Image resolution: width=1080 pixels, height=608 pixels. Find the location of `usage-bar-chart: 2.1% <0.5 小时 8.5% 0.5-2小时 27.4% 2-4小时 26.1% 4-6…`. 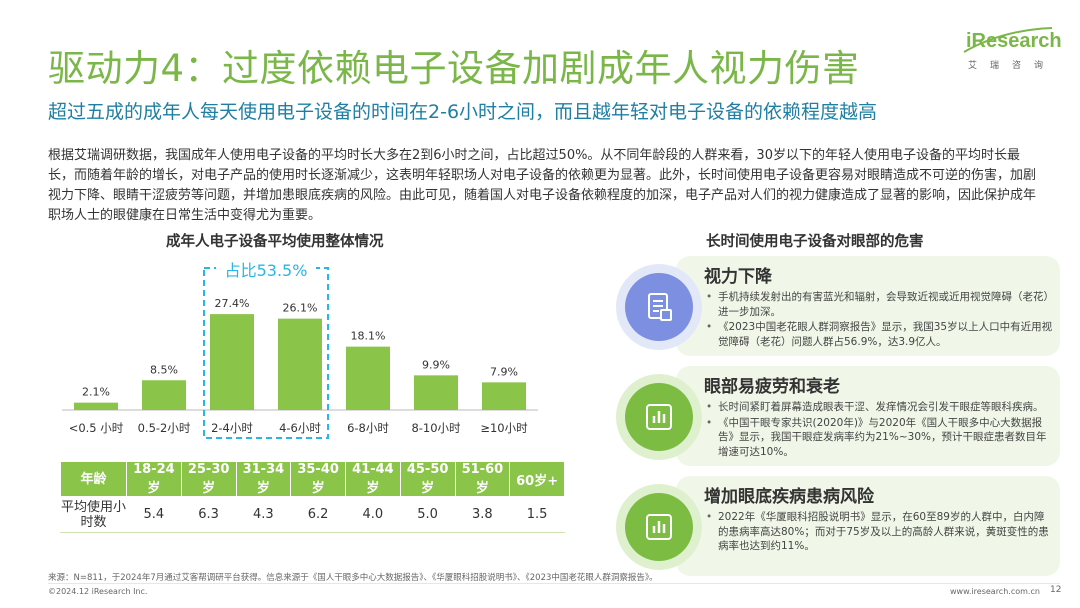

usage-bar-chart: 2.1% <0.5 小时 8.5% 0.5-2小时 27.4% 2-4小时 26.1% 4-6… is located at coordinates (300, 348).